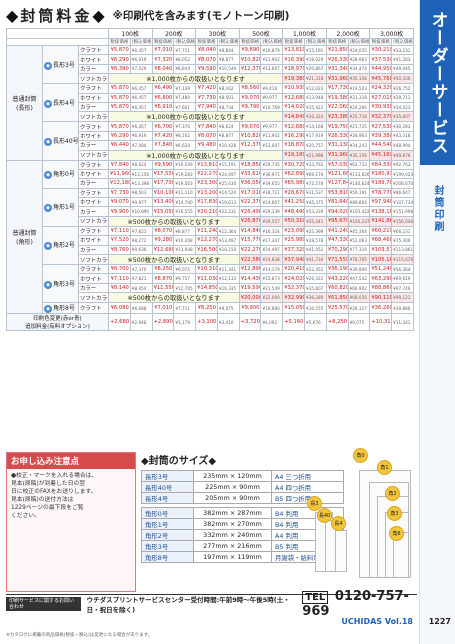 The width and height of the screenshot is (455, 644). What do you see at coordinates (141, 231) in the screenshot?
I see `price-incl-tax: ¥7,821` at bounding box center [141, 231].